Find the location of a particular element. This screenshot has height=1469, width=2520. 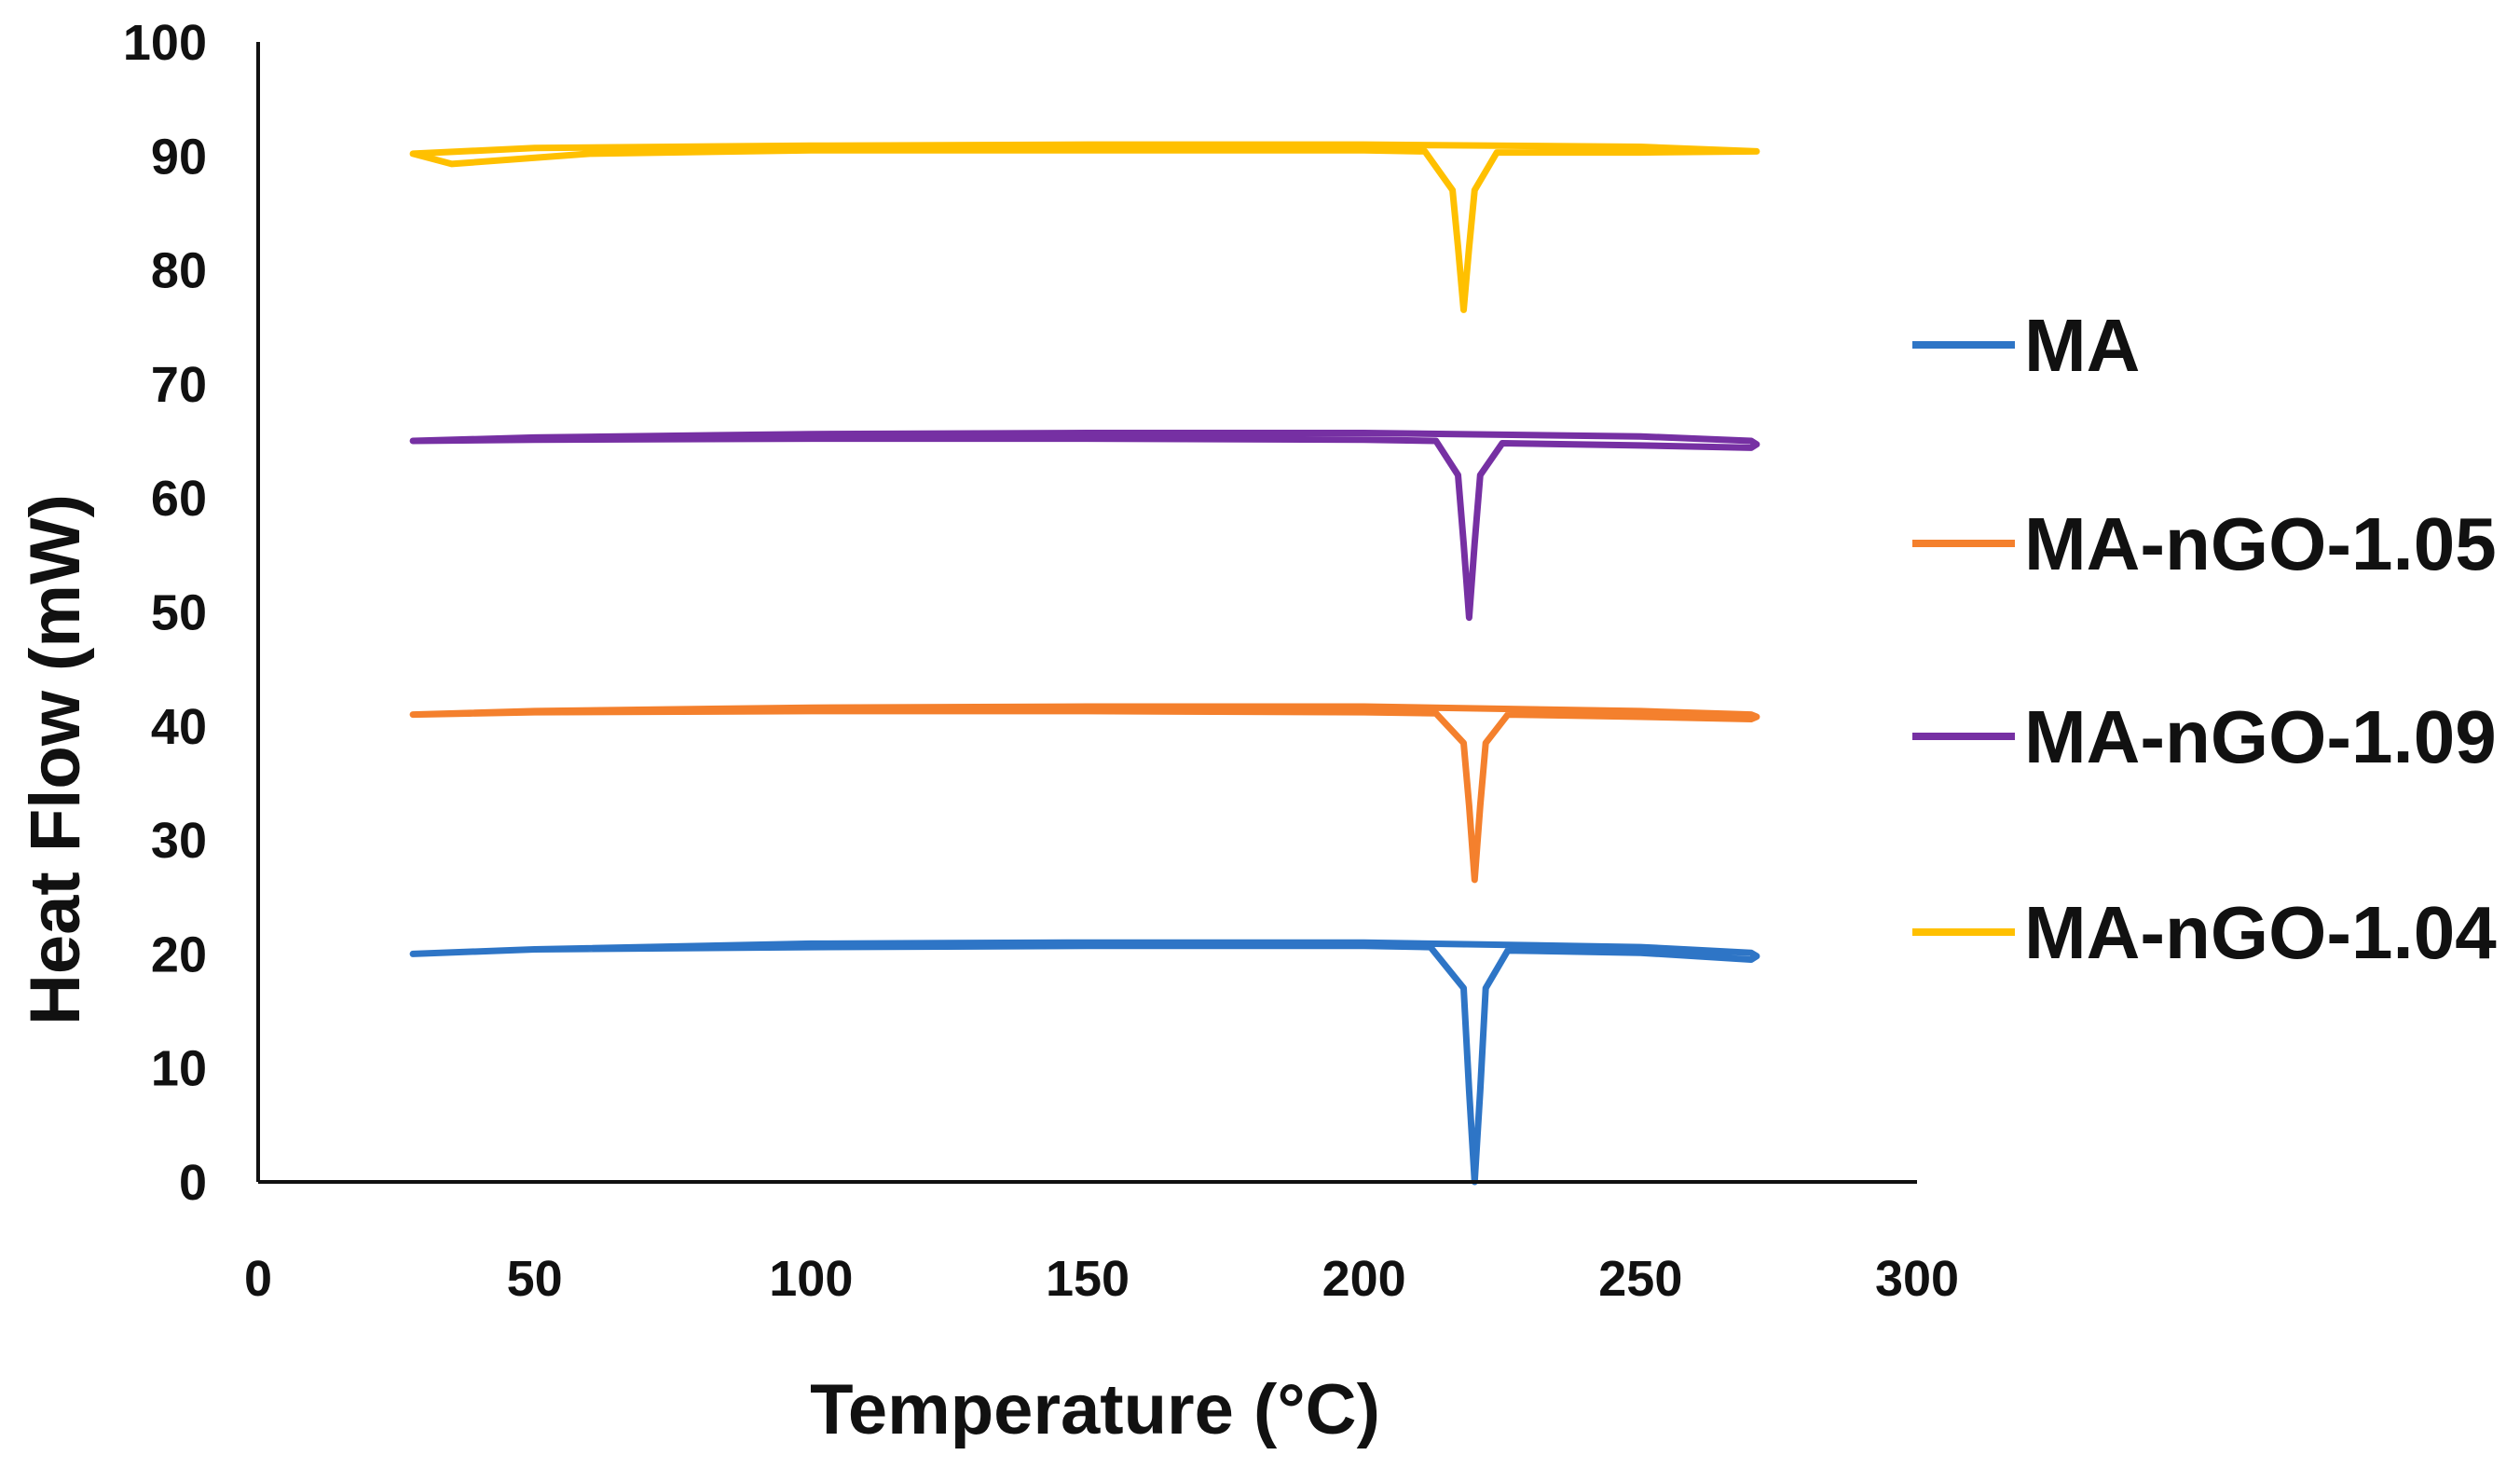

y-tick-labels: 0 10 20 30 40 50 60 70 80 90 100 is located at coordinates (165, 613).